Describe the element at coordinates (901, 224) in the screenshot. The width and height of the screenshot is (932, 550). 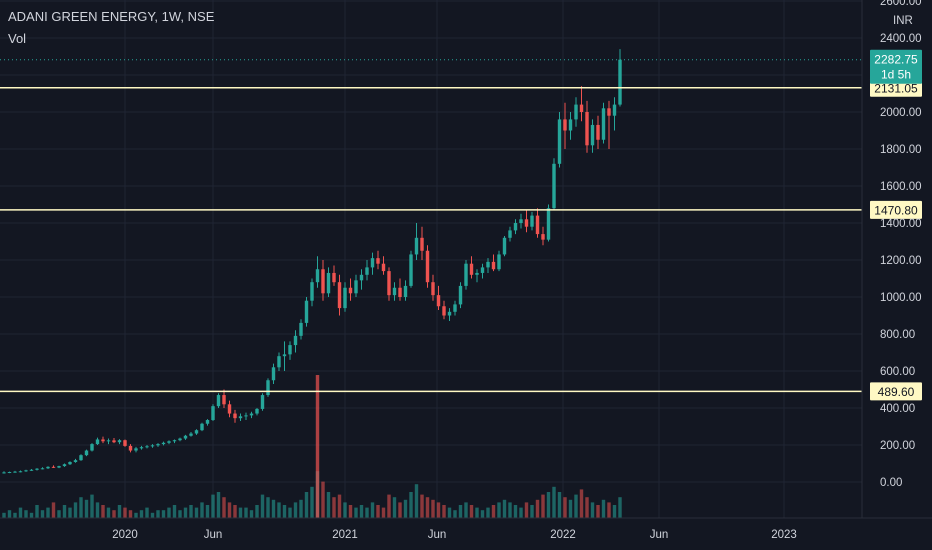
I see `y-tick-label: 1400.00` at that location.